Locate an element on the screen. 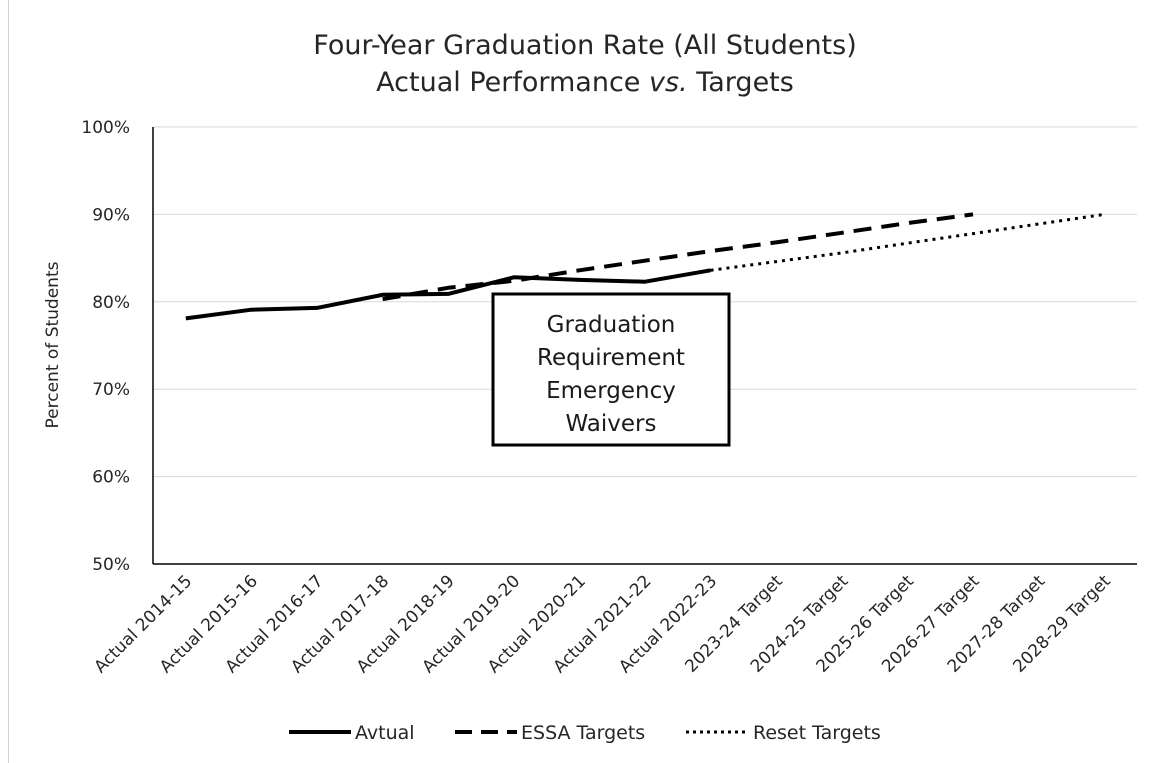 This screenshot has width=1152, height=763. series-line-avtual is located at coordinates (448, 294).